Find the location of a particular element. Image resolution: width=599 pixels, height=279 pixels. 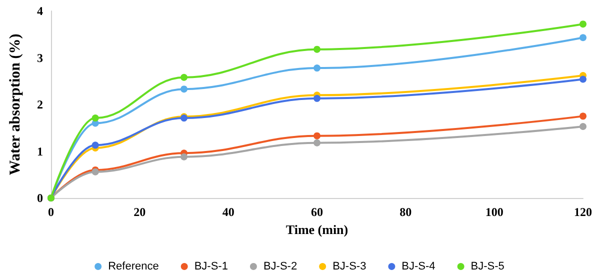

x-tick-label: 100 is located at coordinates (494, 212).